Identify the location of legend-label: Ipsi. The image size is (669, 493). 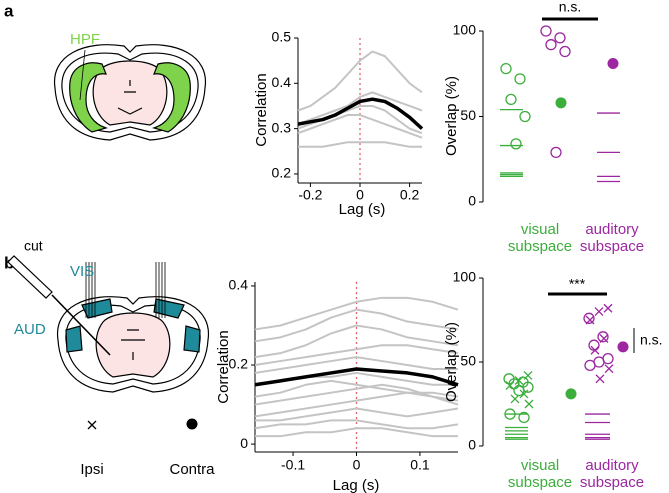
(91, 469).